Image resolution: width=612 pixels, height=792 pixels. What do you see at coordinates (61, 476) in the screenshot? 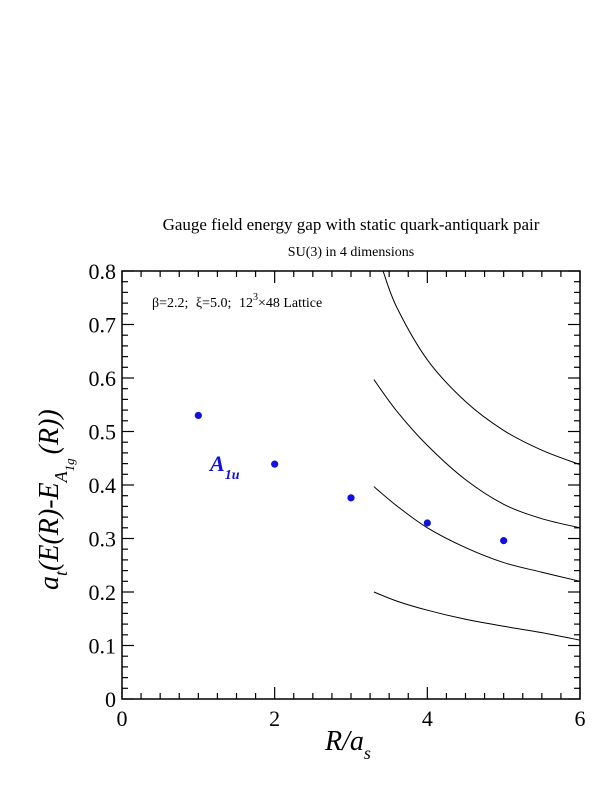
I see `y-axis-label-A: A` at bounding box center [61, 476].